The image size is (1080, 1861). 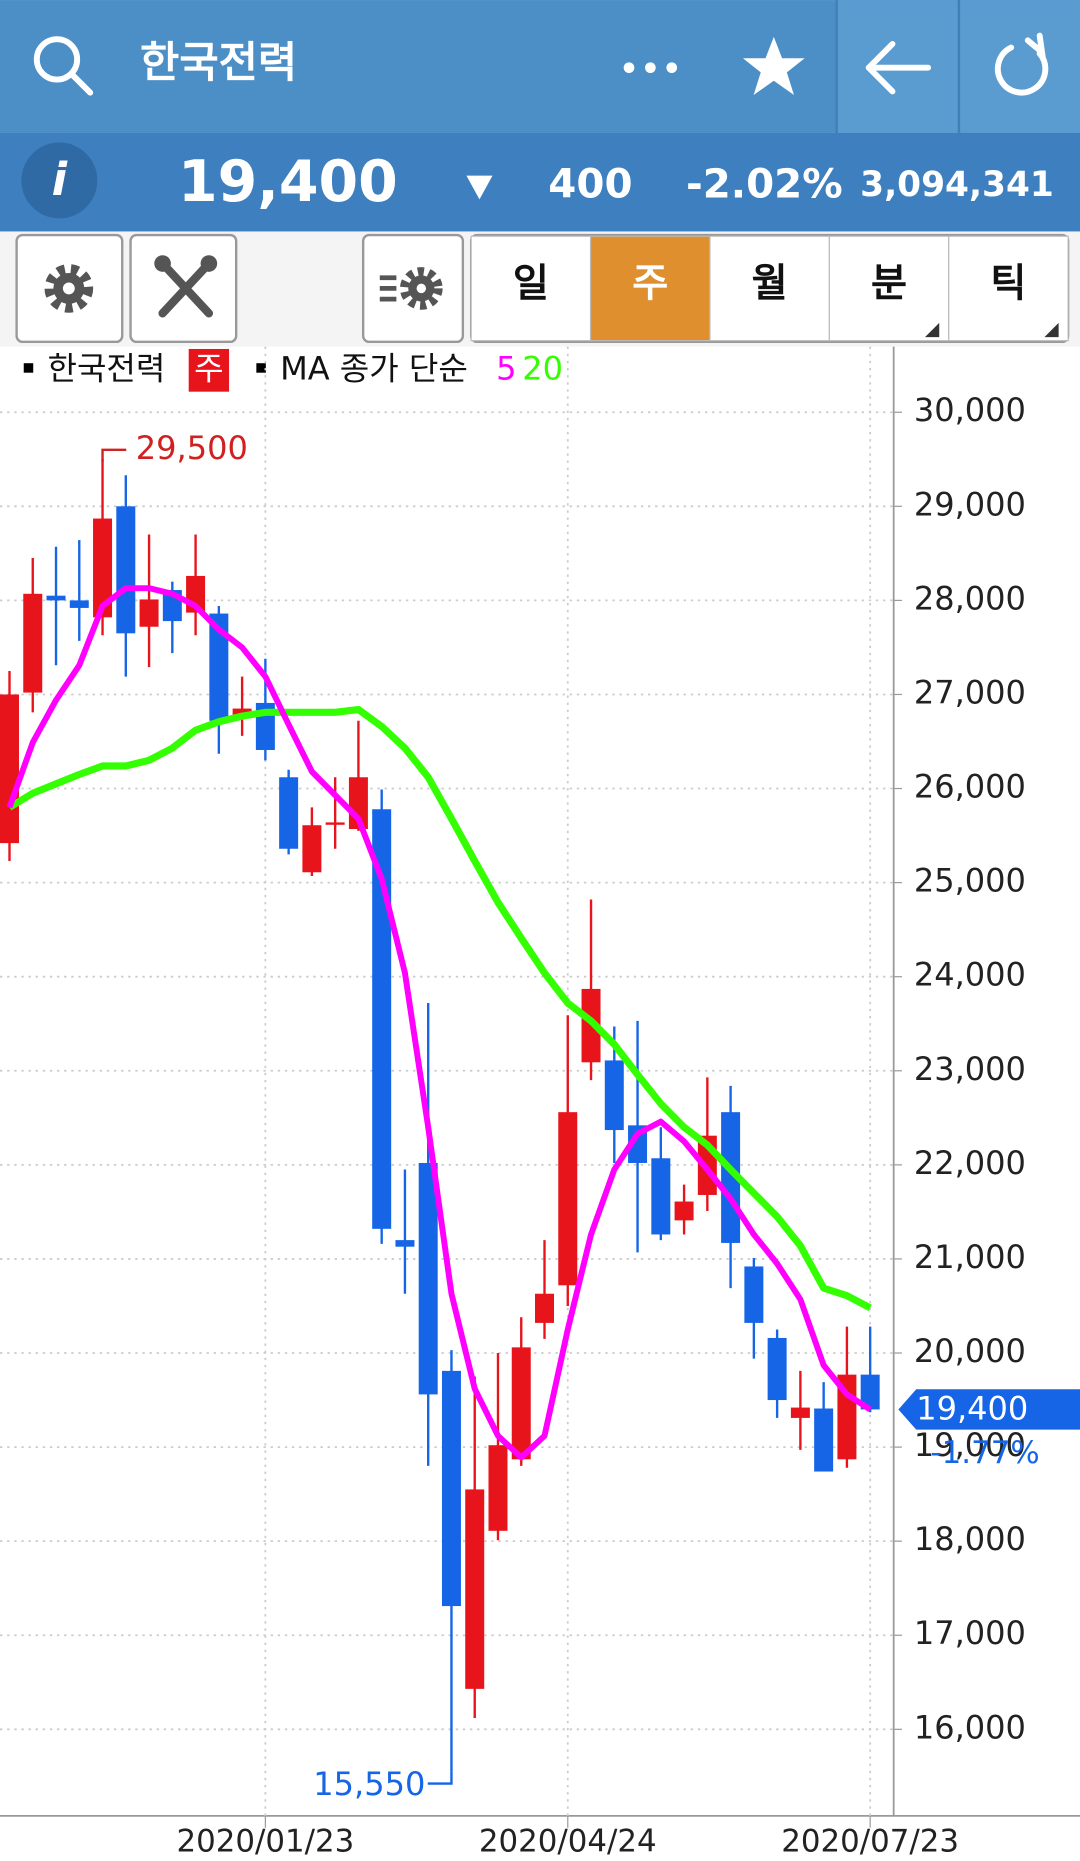 I want to click on back-button, so click(x=898, y=67).